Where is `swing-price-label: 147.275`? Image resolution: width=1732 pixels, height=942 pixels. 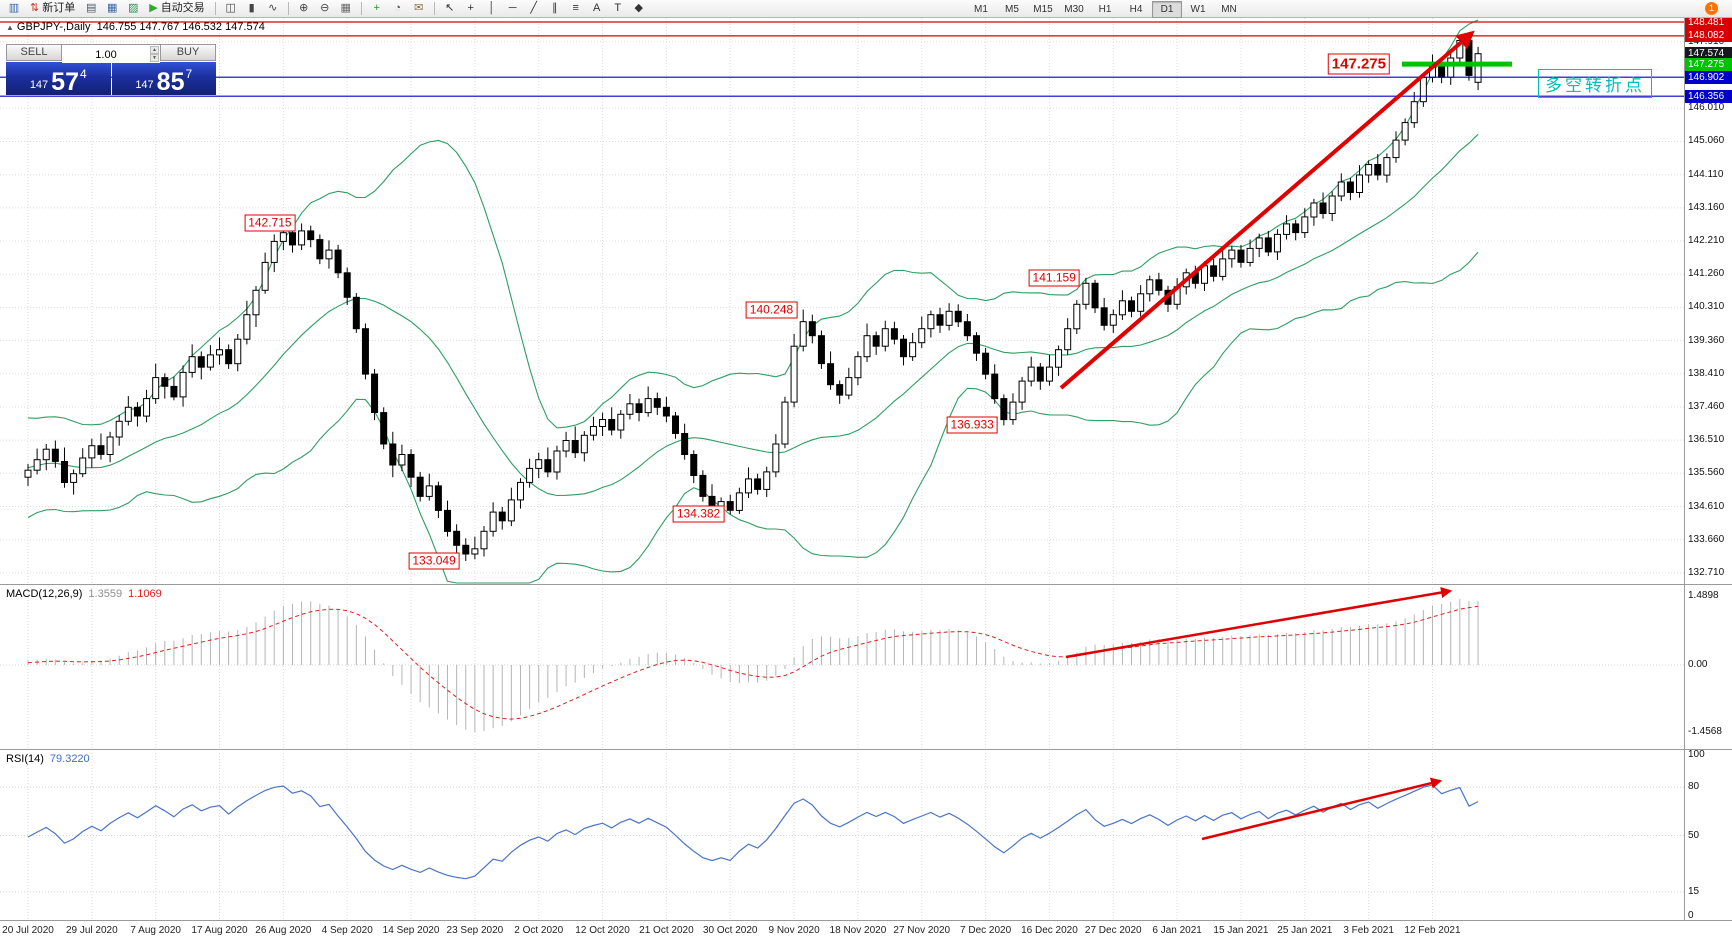 swing-price-label: 147.275 is located at coordinates (1358, 64).